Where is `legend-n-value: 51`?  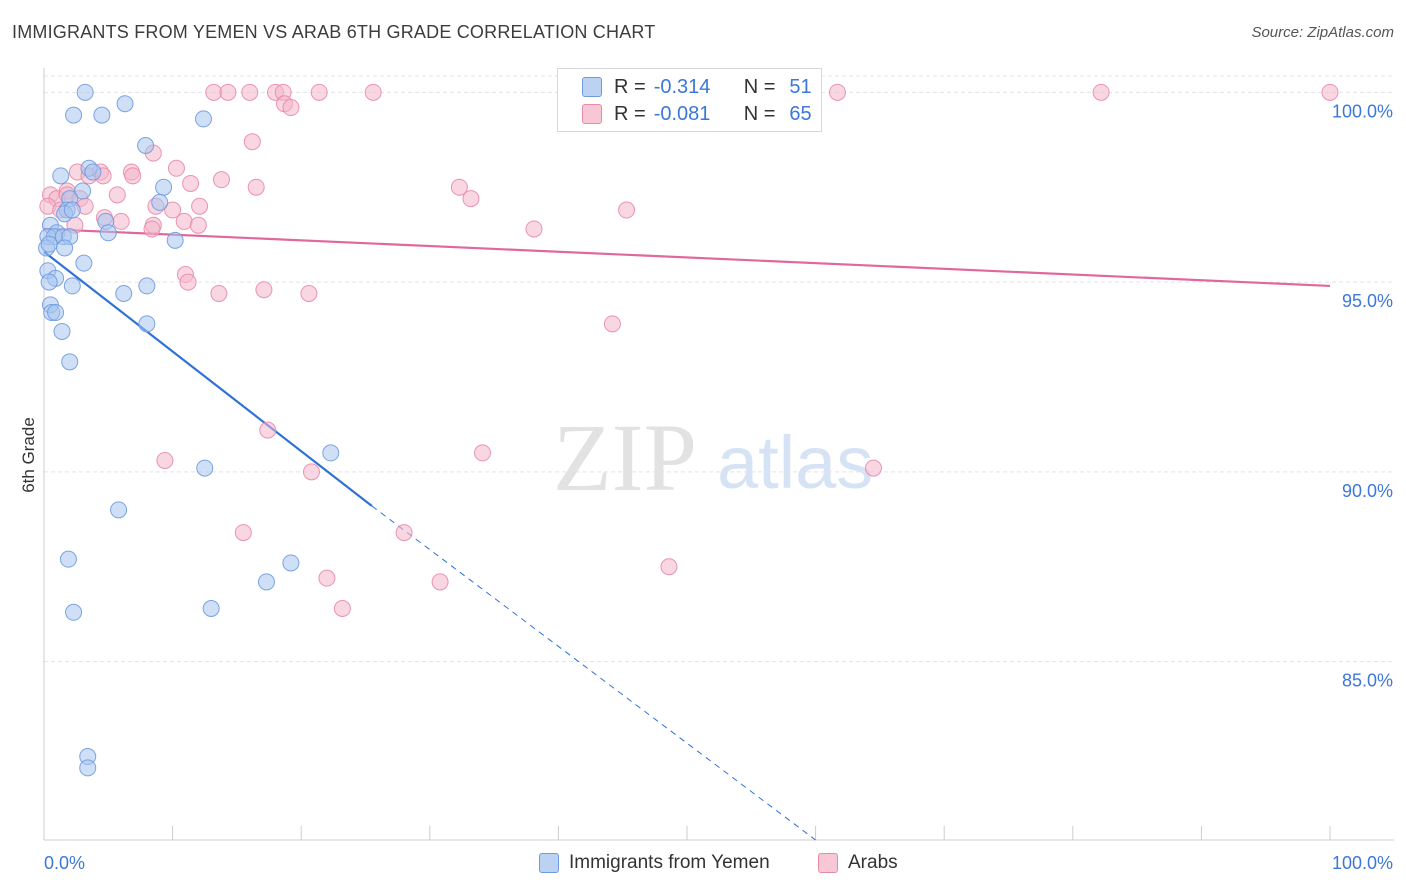
legend-n-value: 51 is located at coordinates (800, 86).